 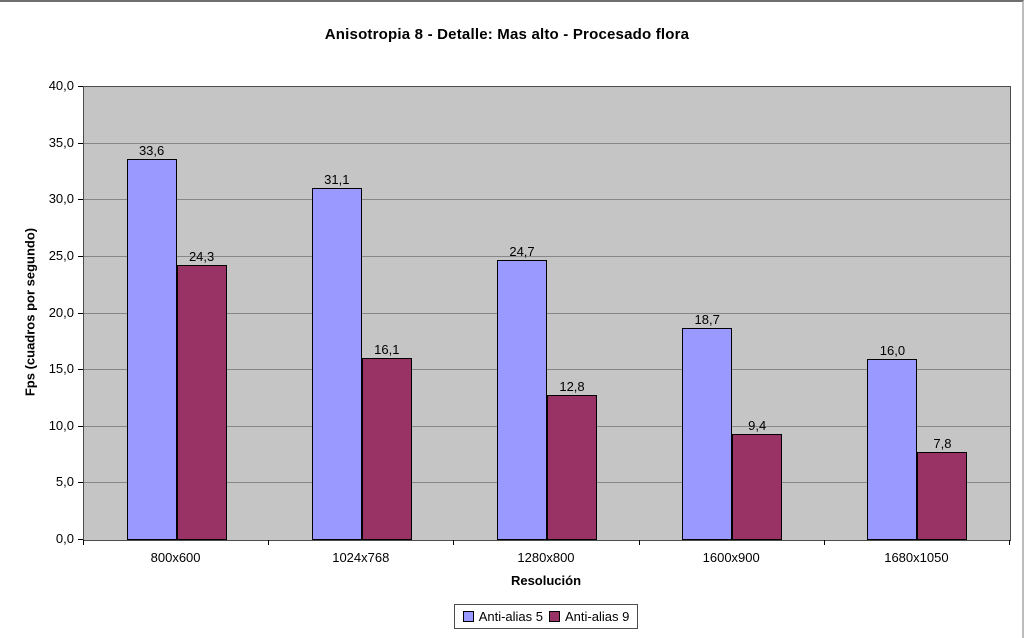 What do you see at coordinates (61, 255) in the screenshot?
I see `y-tick-label: 25,0` at bounding box center [61, 255].